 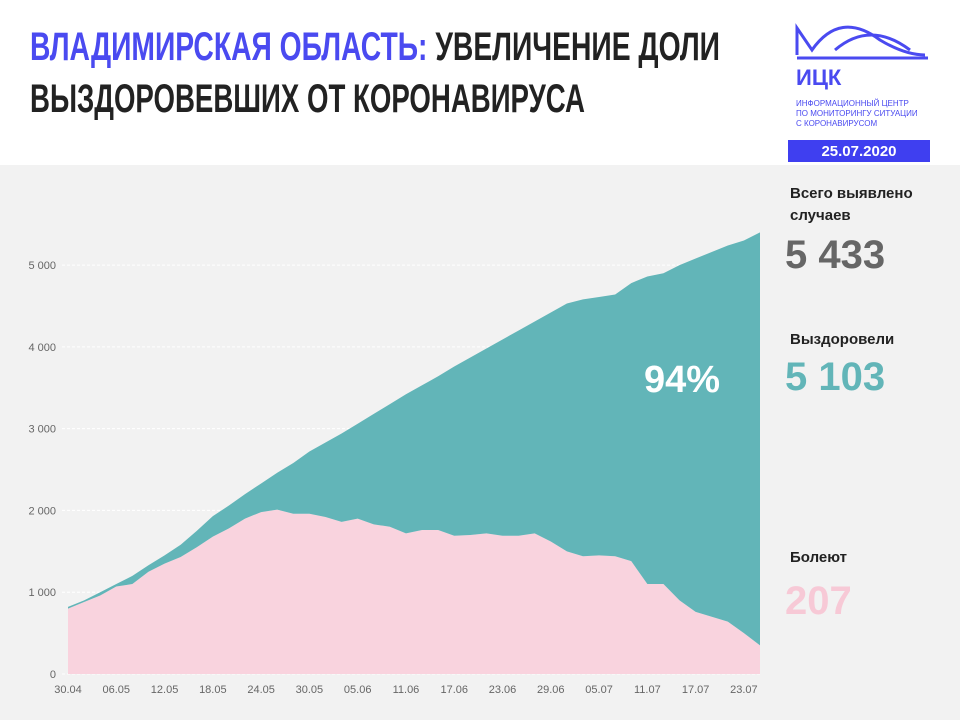 I want to click on logo-name: ИЦК, so click(x=819, y=77).